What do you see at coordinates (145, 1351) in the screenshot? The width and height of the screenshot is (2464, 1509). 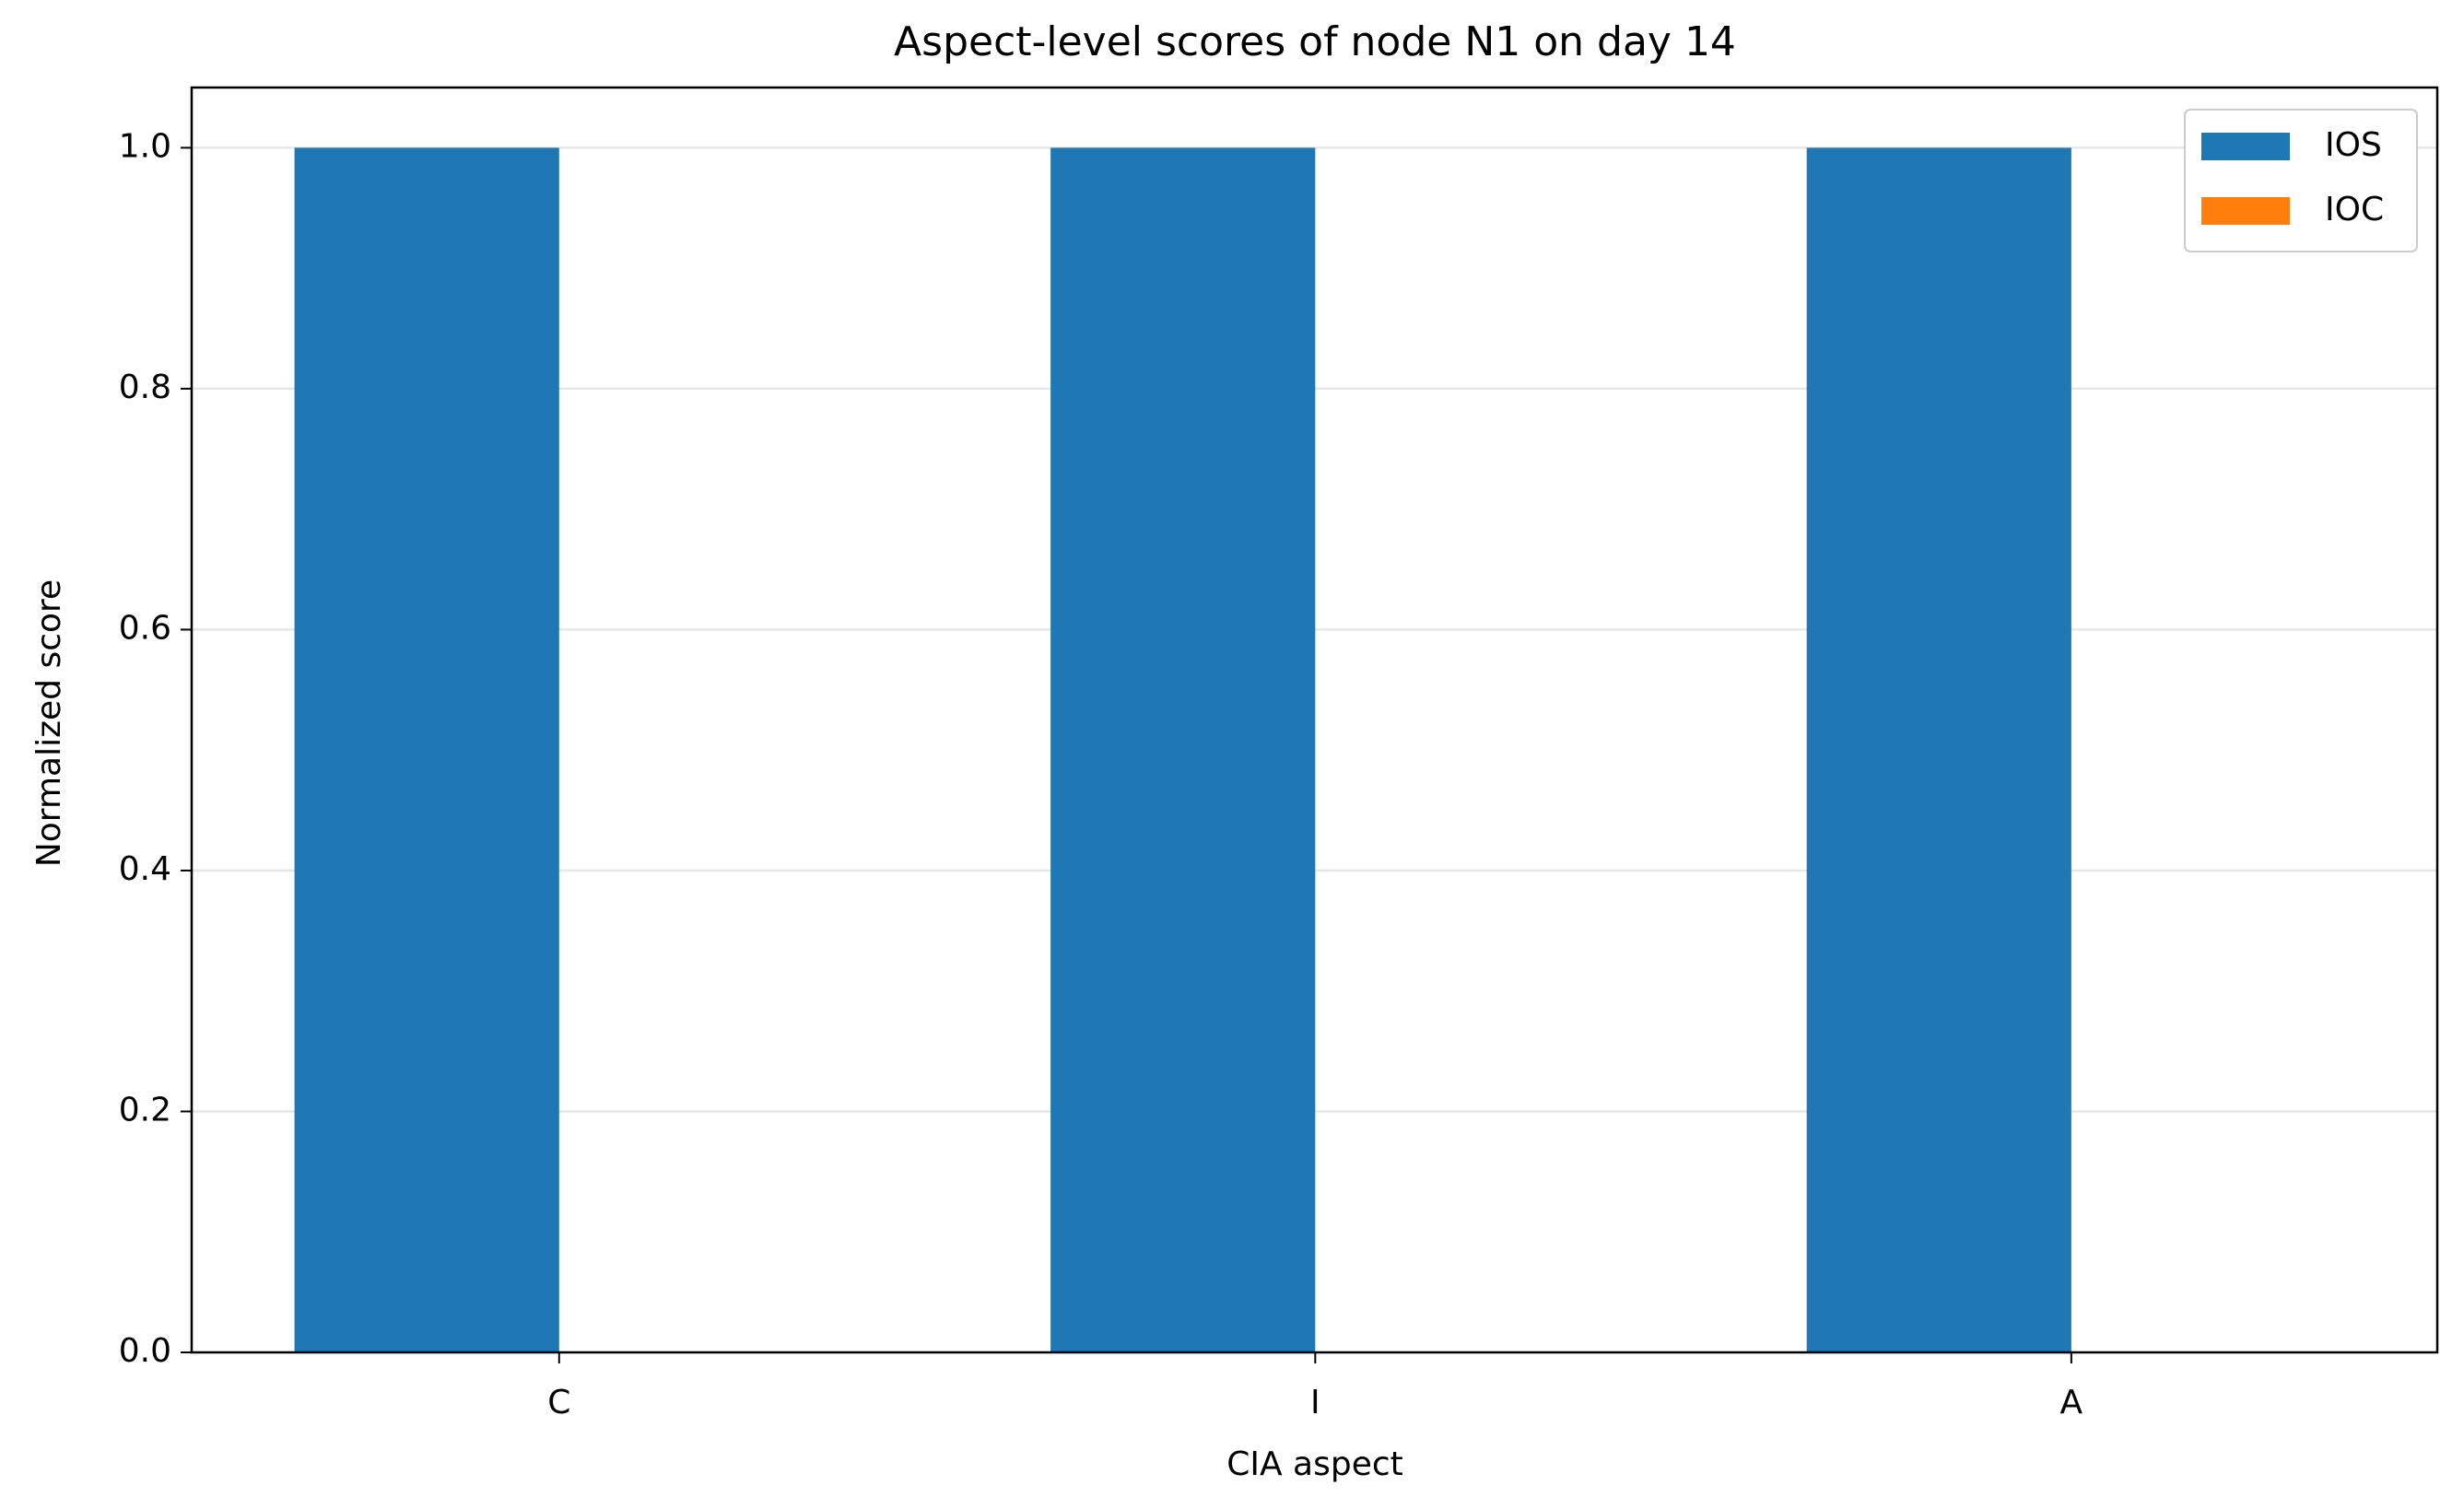 I see `y-tick-label: 0.0` at bounding box center [145, 1351].